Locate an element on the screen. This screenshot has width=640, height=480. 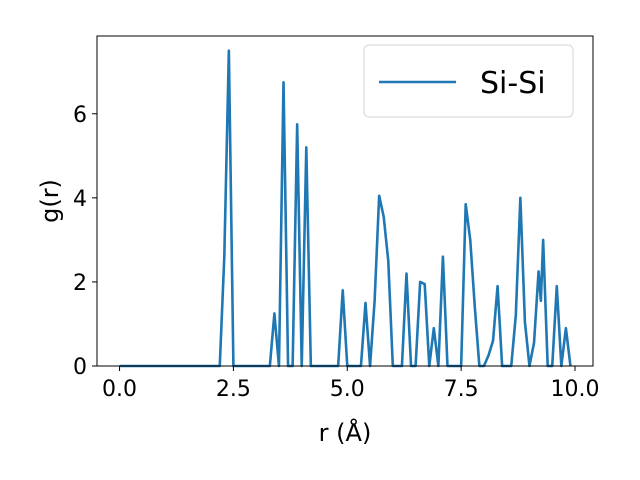
legend-label: Si-Si is located at coordinates (513, 83).